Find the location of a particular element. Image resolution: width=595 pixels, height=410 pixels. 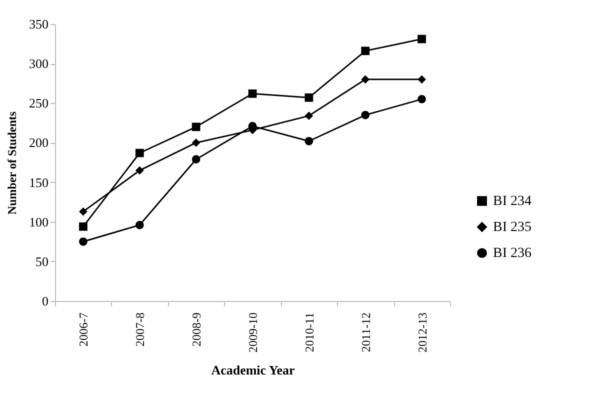

y-tick-label: 350 is located at coordinates (38, 24).